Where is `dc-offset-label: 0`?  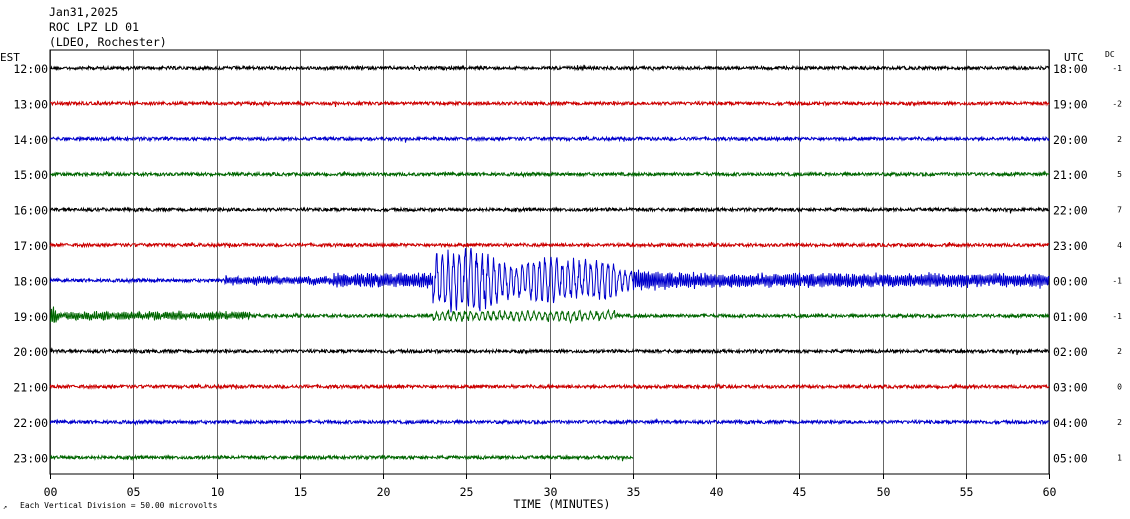 dc-offset-label: 0 is located at coordinates (1119, 387).